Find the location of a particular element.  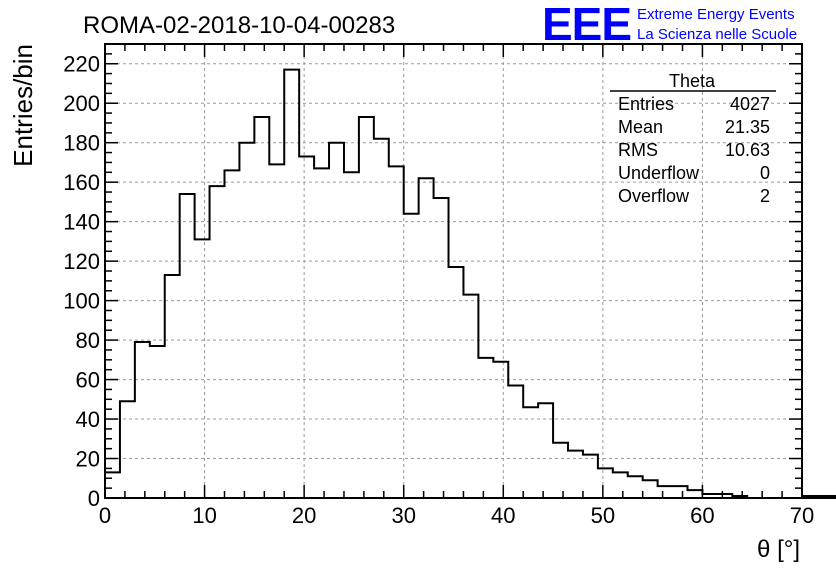

stats-title: Theta is located at coordinates (692, 81).